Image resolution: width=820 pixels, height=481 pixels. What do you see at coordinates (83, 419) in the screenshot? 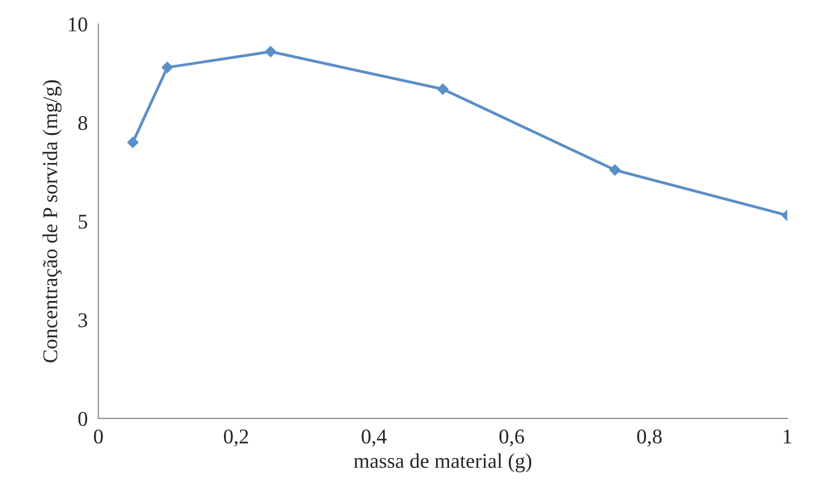
I see `y-tick-label: 0` at bounding box center [83, 419].